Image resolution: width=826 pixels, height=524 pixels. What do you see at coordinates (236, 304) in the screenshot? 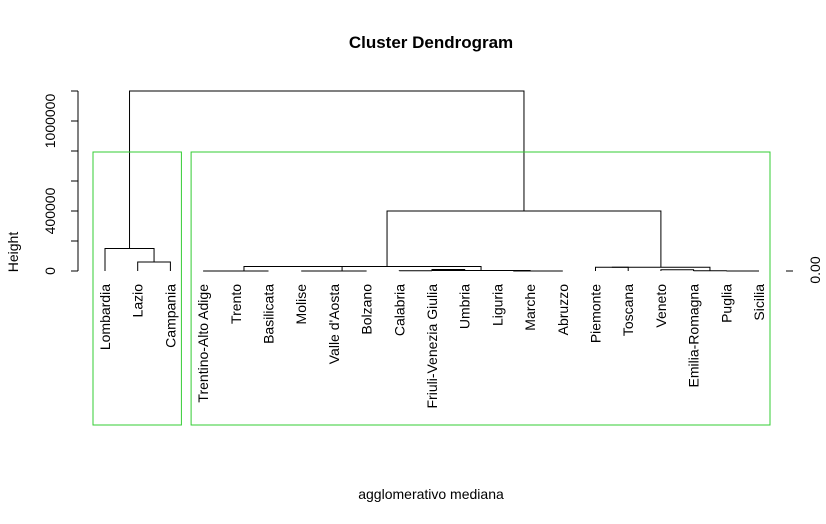
I see `leaf-label: Trento` at bounding box center [236, 304].